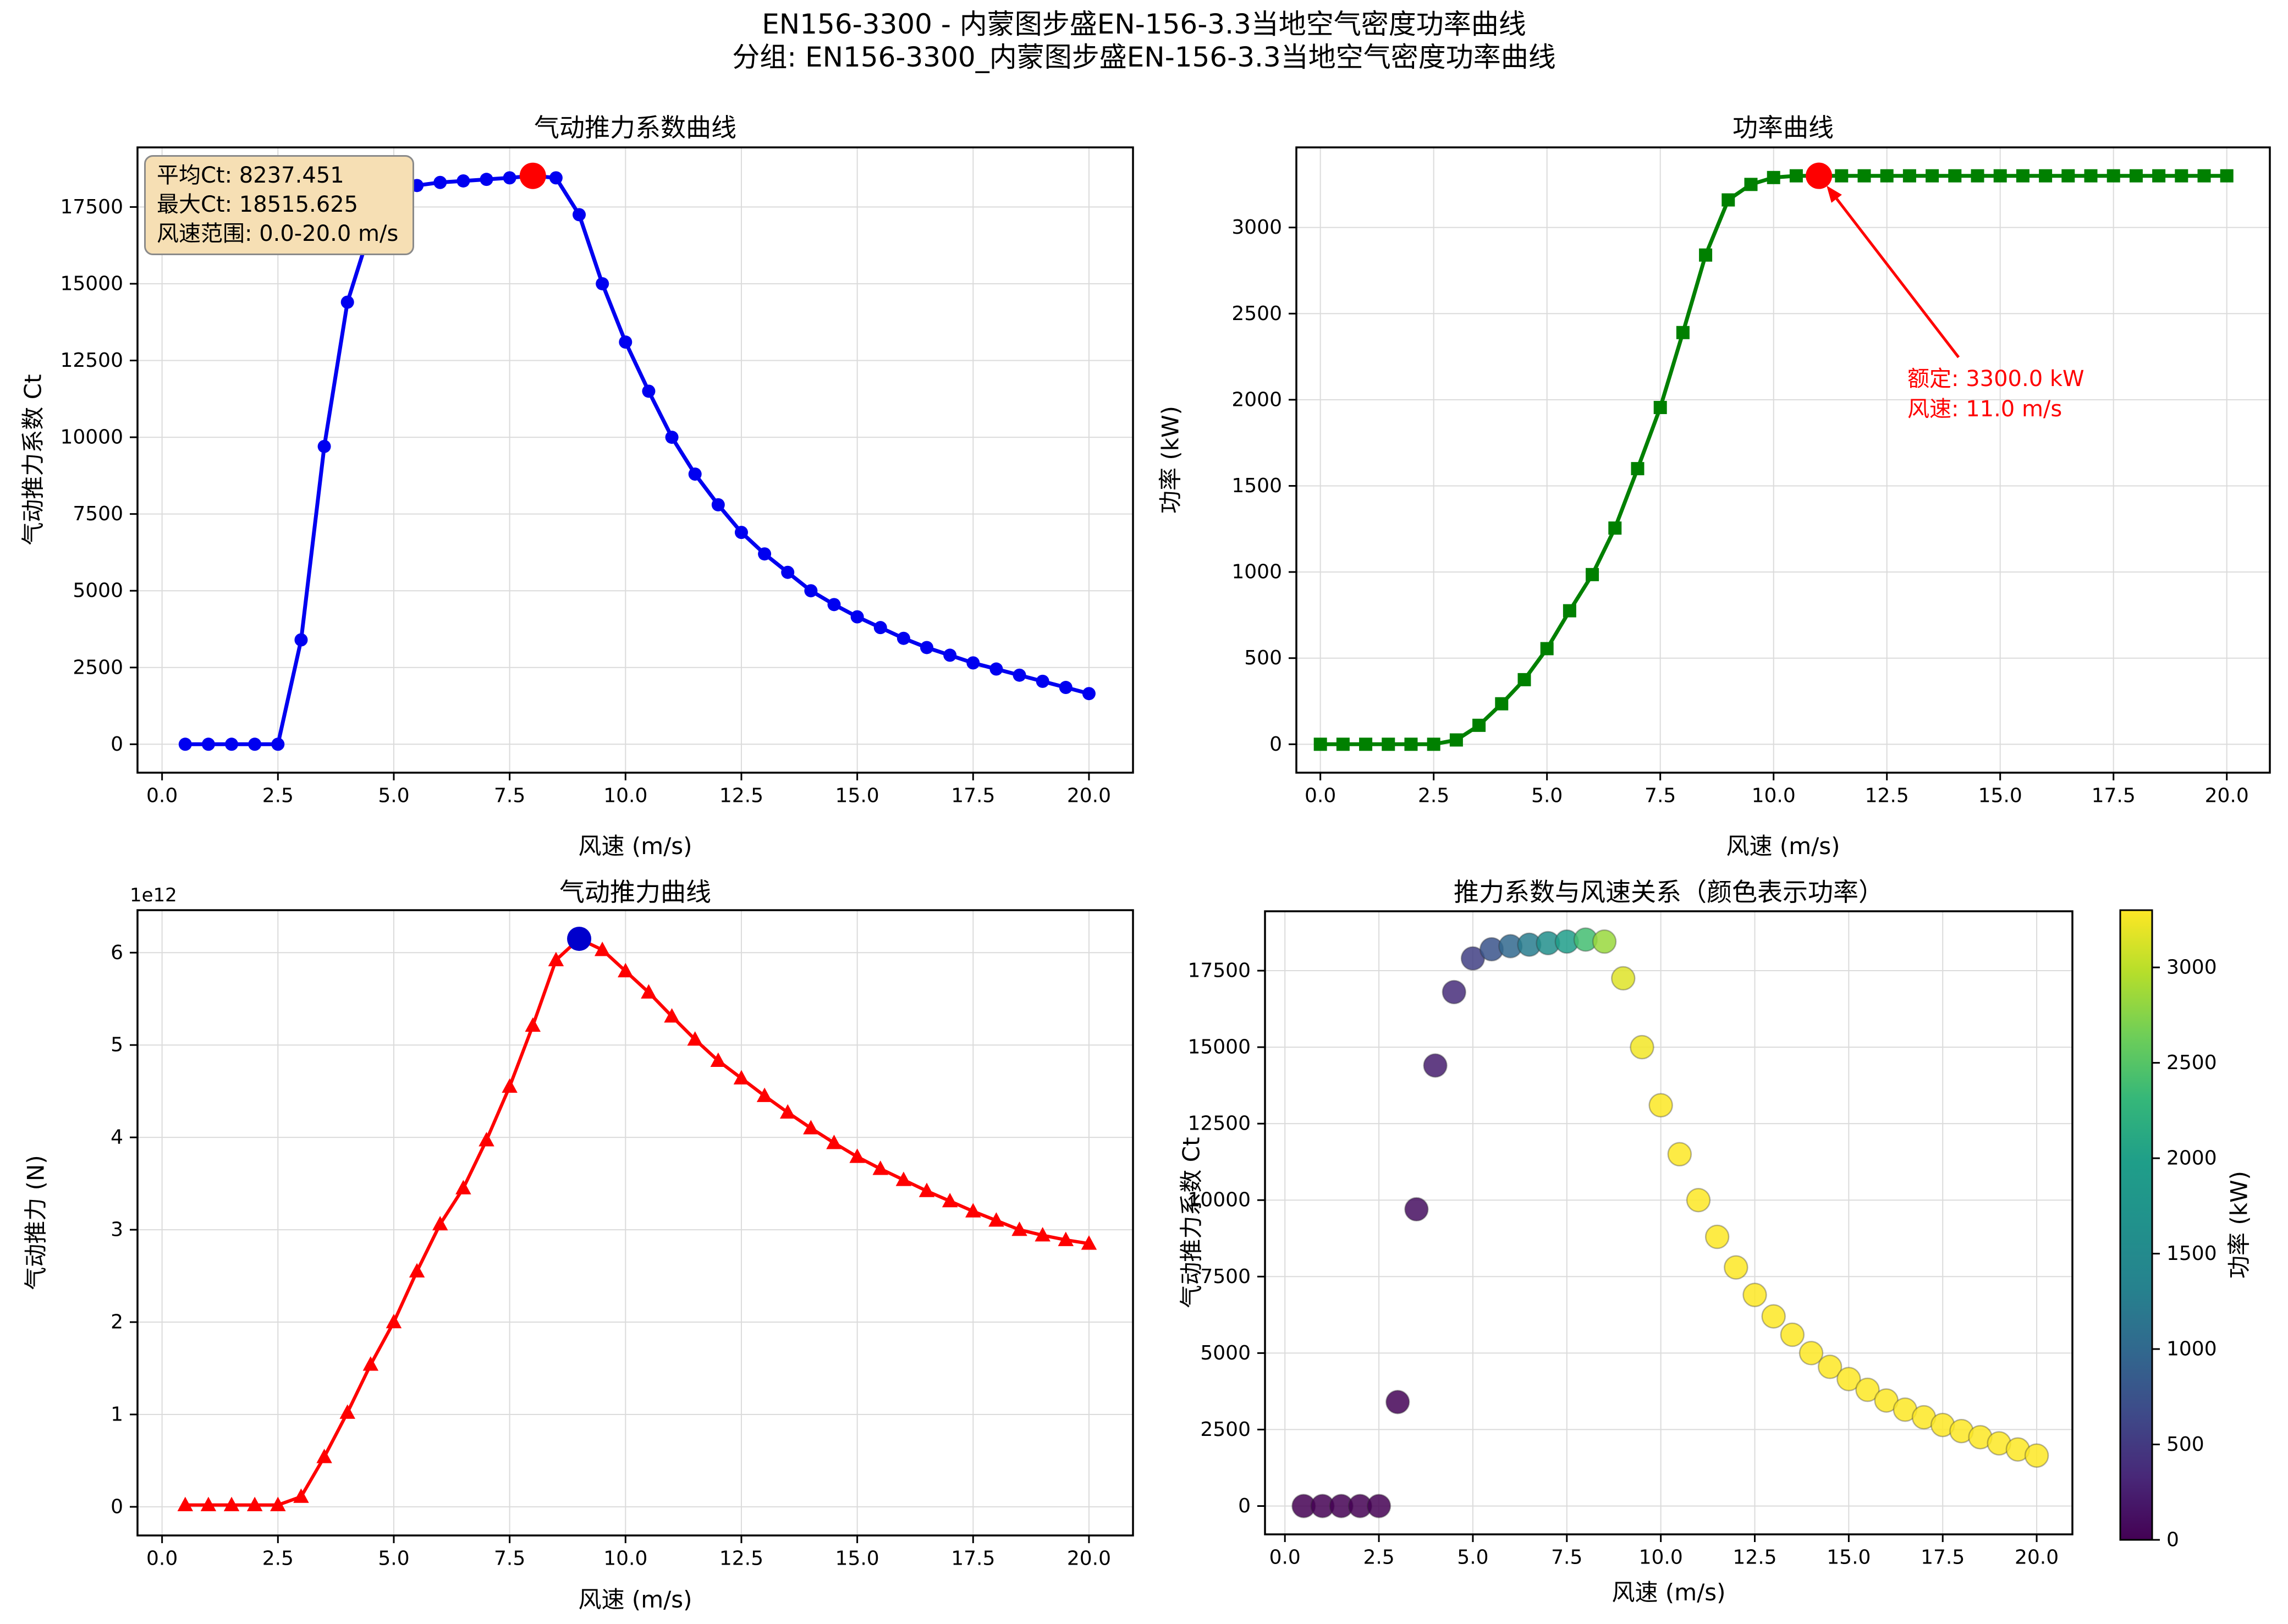 This screenshot has width=2288, height=1624. I want to click on power-curve-title: 功率曲线, so click(1783, 127).